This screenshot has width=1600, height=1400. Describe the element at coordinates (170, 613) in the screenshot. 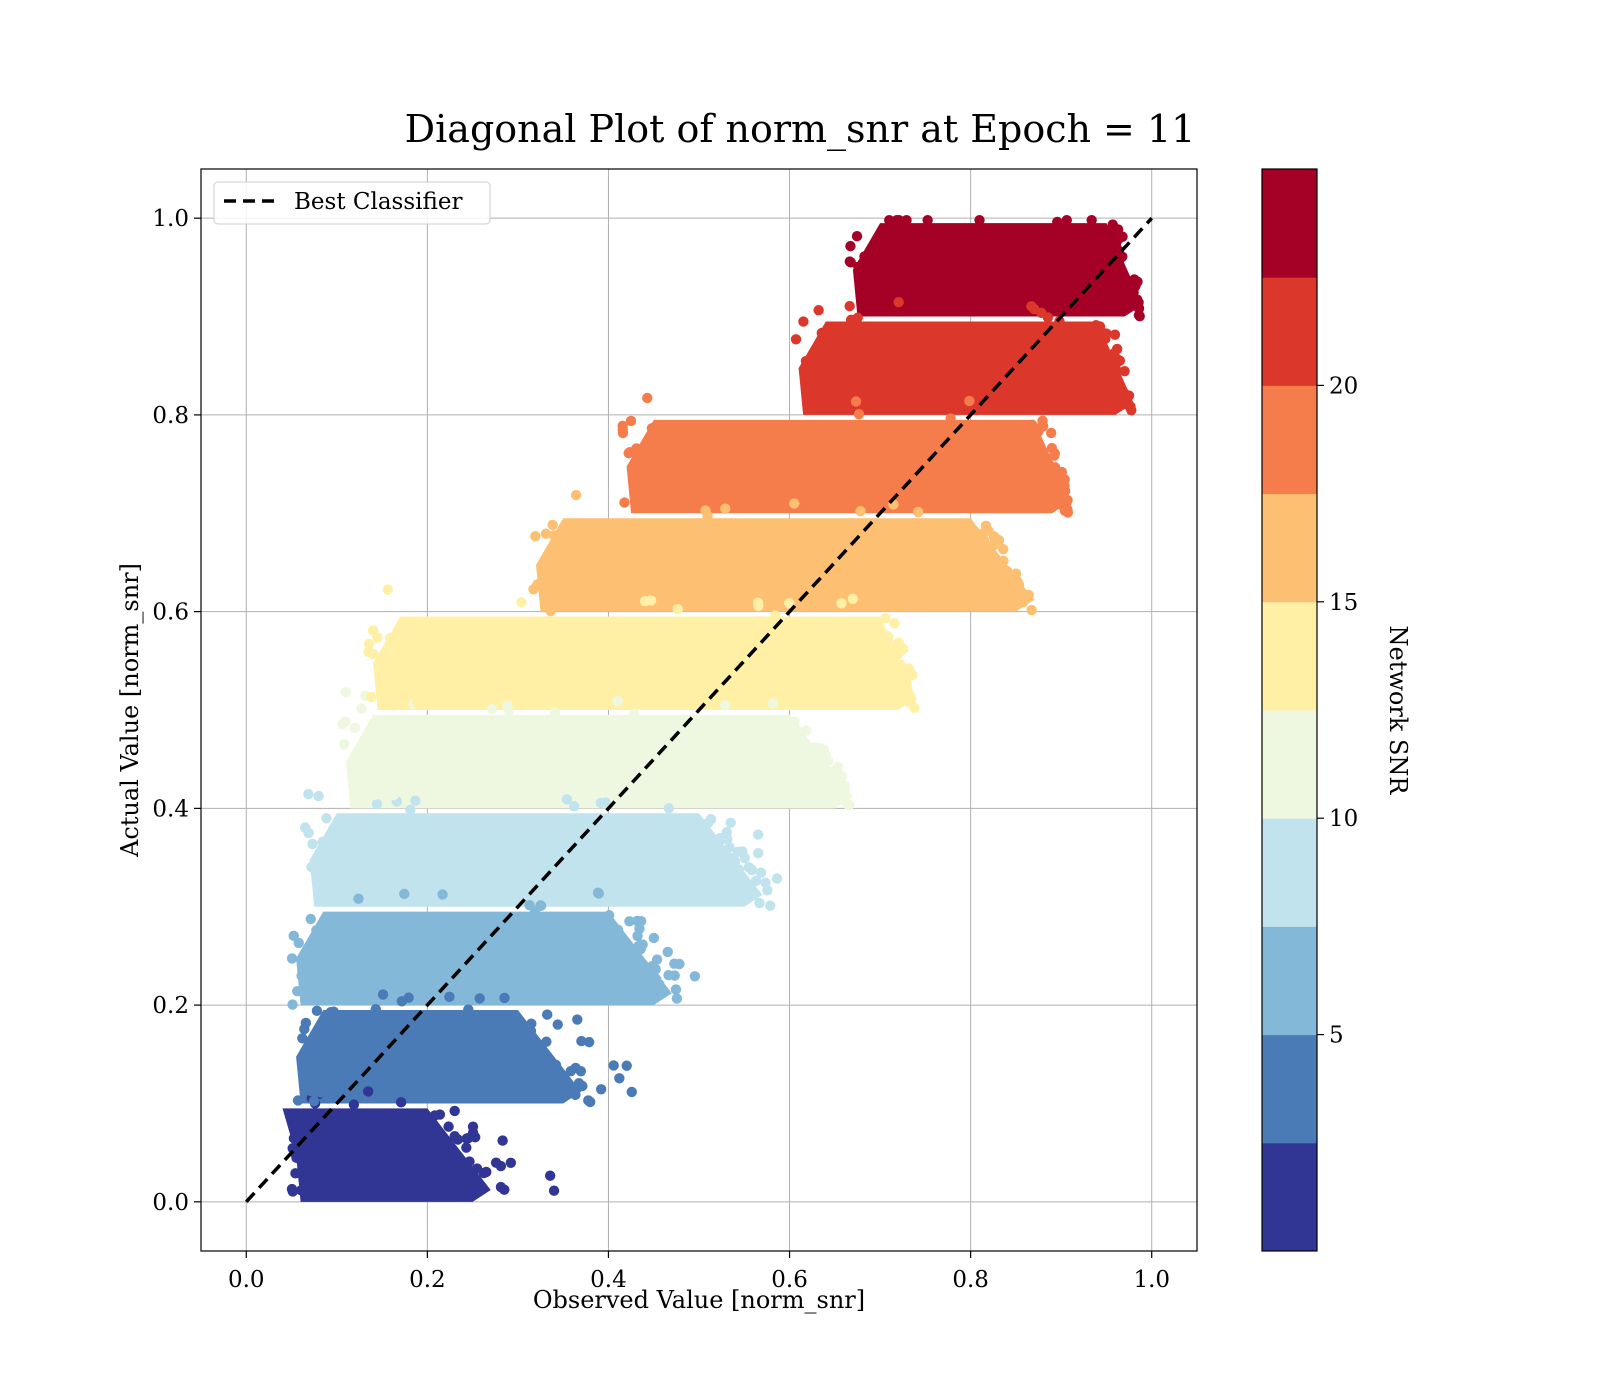

I see `y-tick-label-3: 0.6` at that location.